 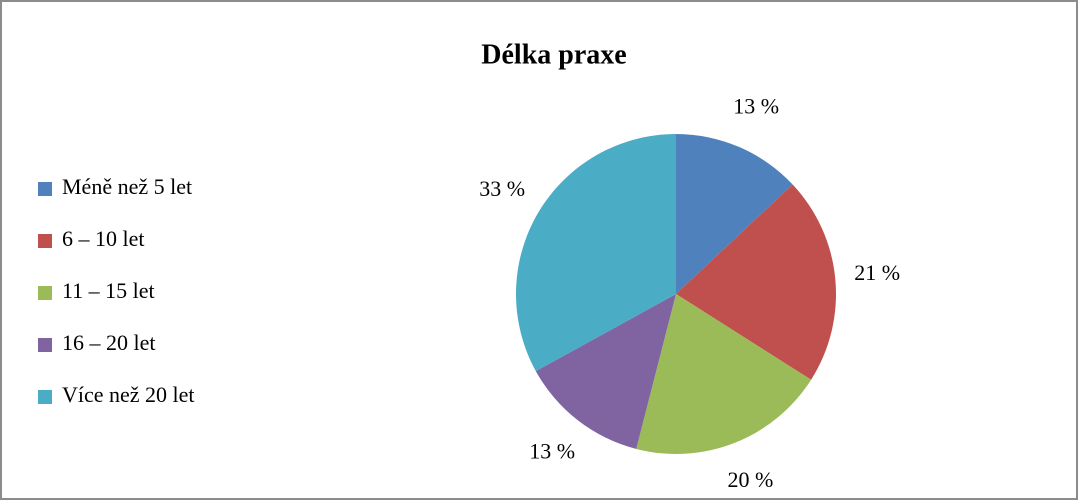 What do you see at coordinates (108, 290) in the screenshot?
I see `legend-label: 11 – 15 let` at bounding box center [108, 290].